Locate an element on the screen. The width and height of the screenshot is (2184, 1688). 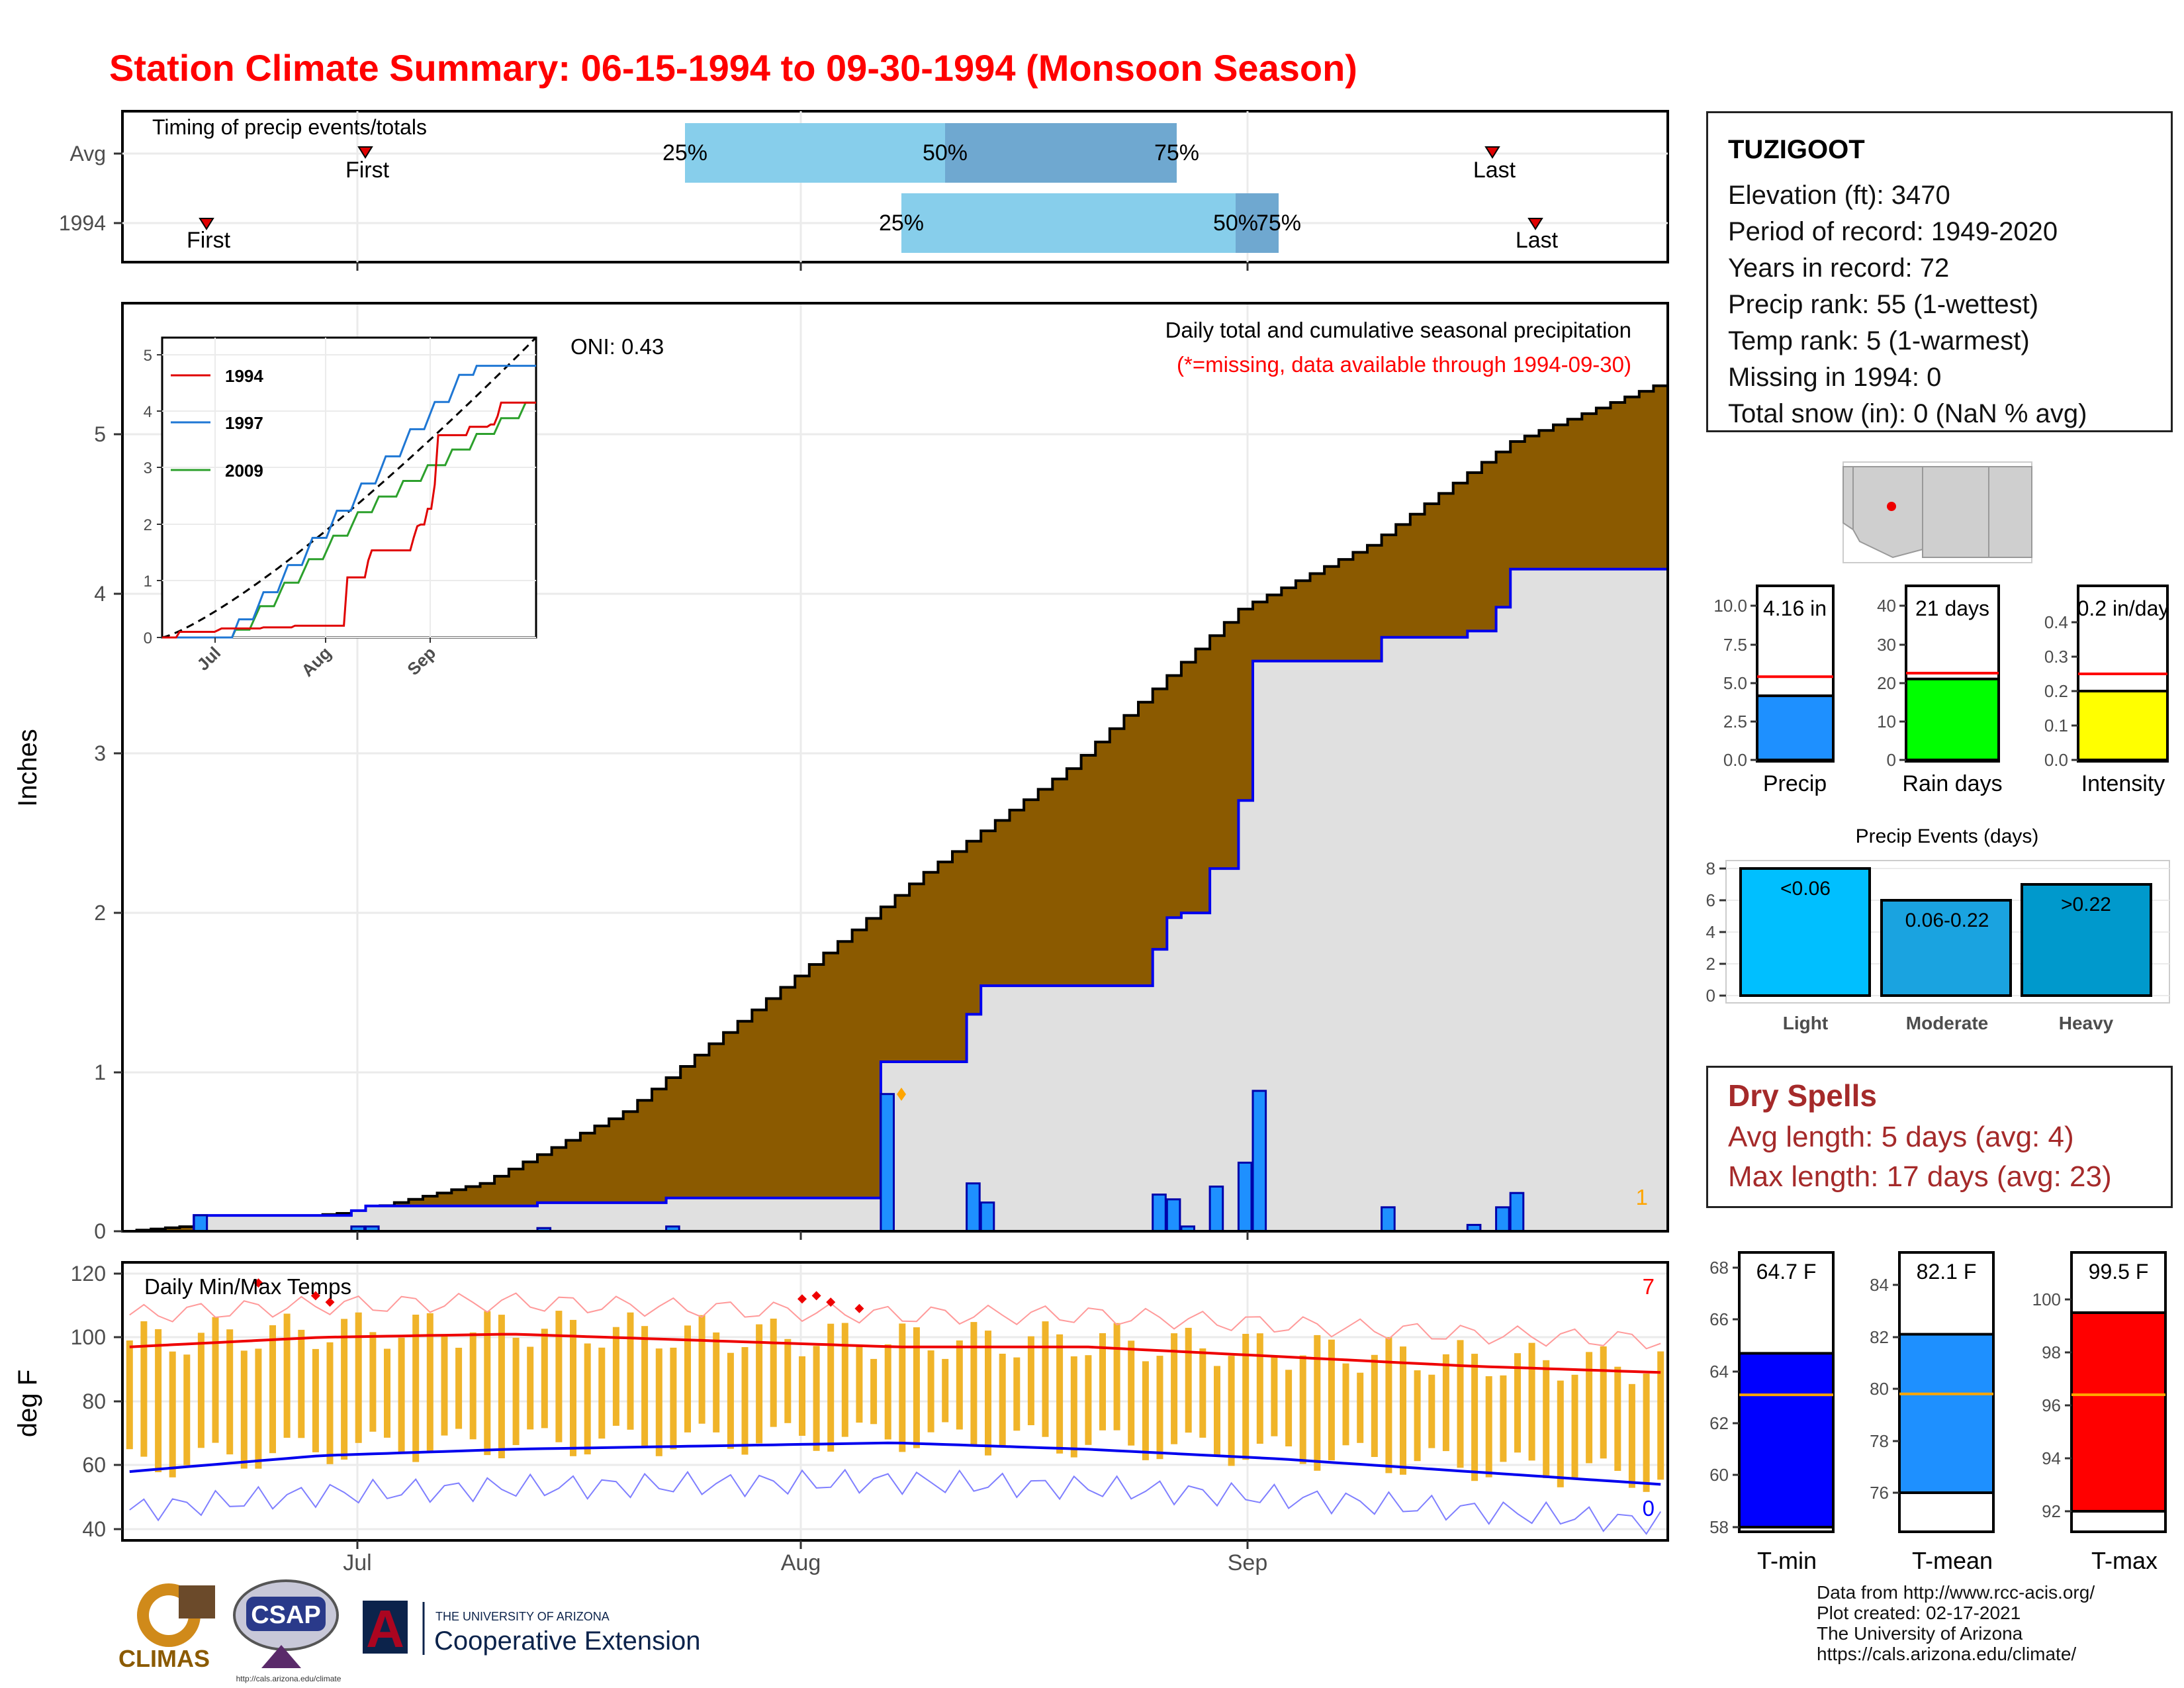
rain-days-label: 21 days is located at coordinates (1952, 608).